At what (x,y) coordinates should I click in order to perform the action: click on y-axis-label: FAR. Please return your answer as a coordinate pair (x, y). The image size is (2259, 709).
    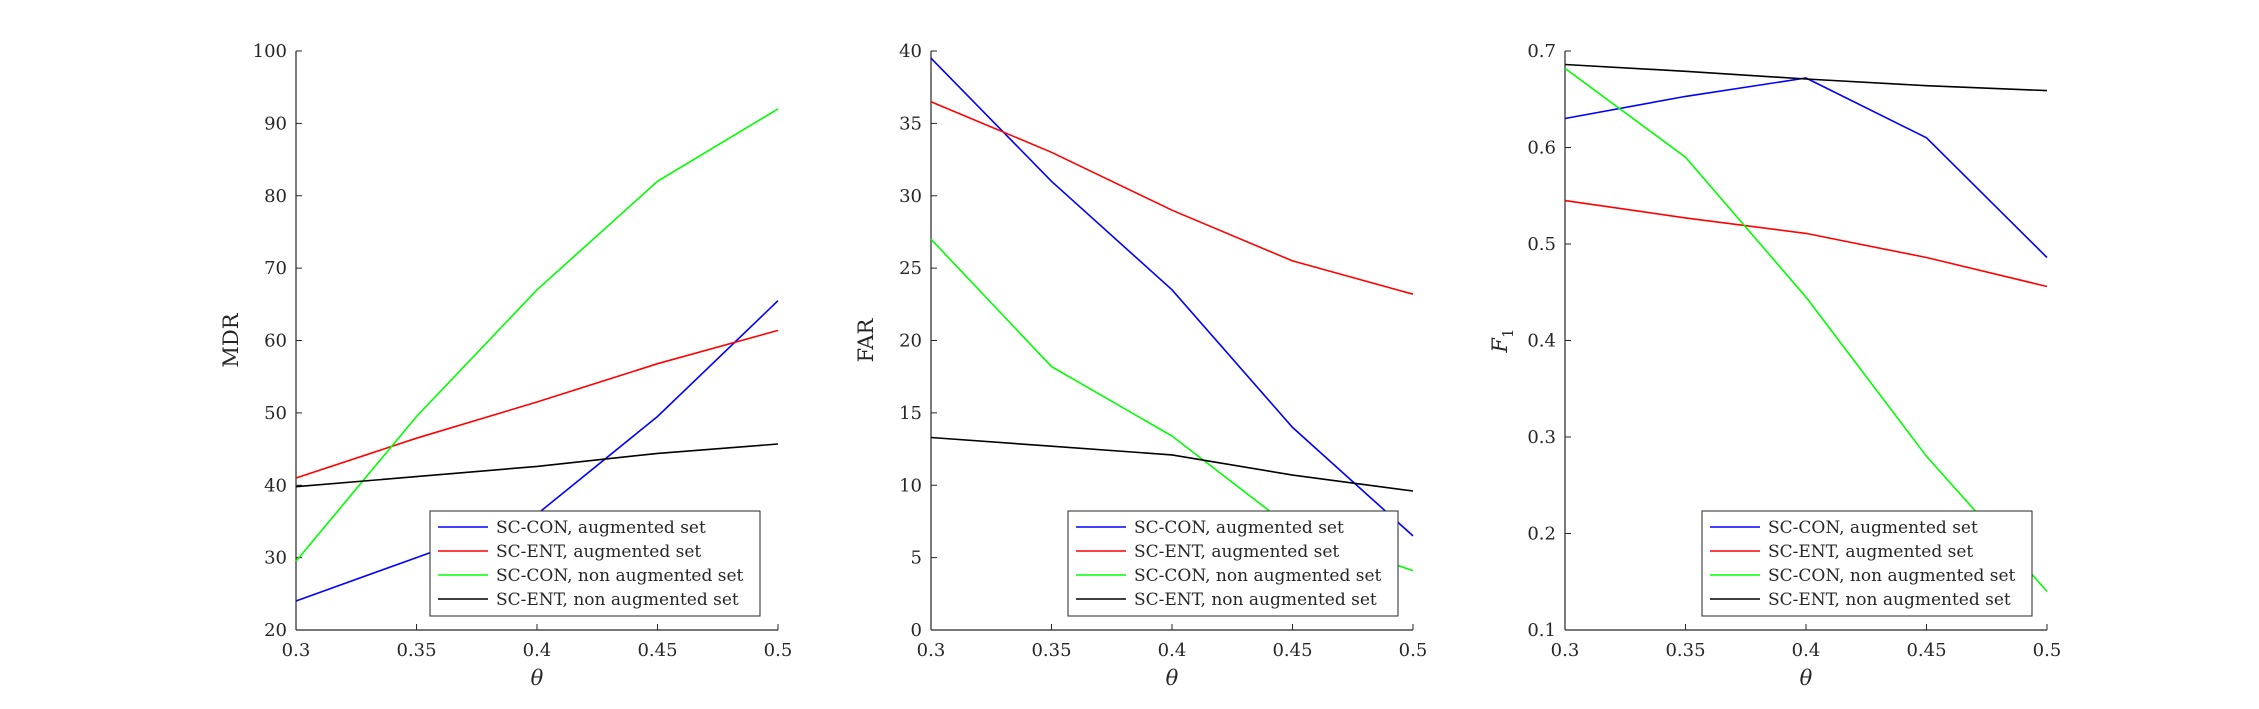
    Looking at the image, I should click on (866, 339).